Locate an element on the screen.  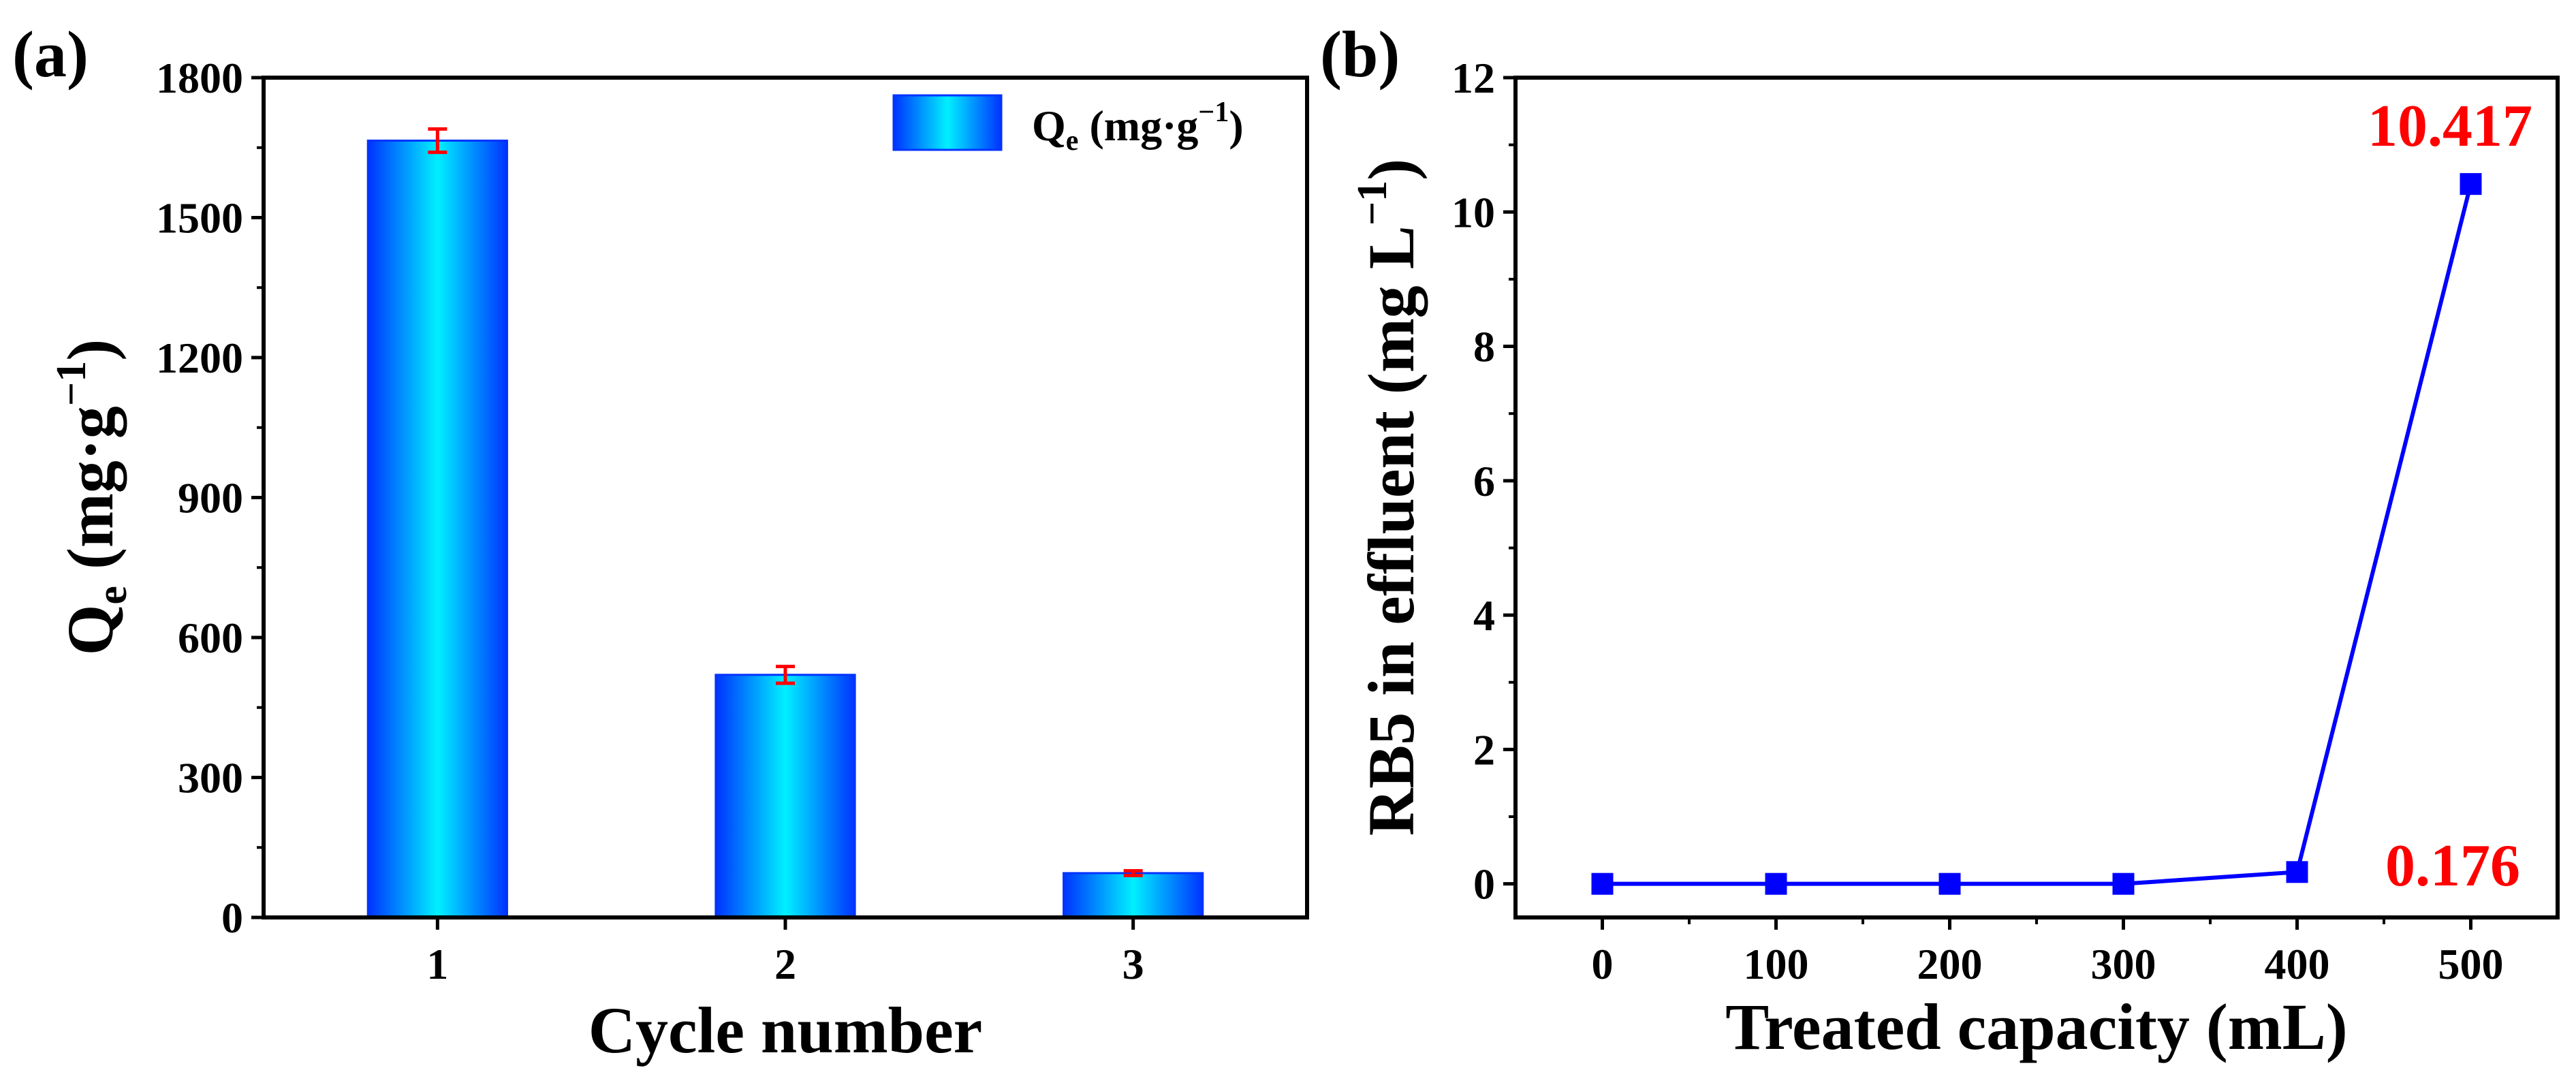
x-axis-ticks-b: 0 100 200 300 400 500 is located at coordinates (2048, 952).